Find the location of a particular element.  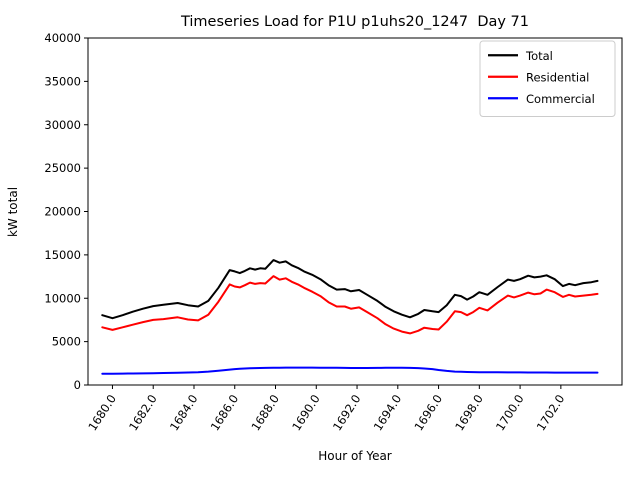

x-tick-label: 1692.0 is located at coordinates (347, 412).